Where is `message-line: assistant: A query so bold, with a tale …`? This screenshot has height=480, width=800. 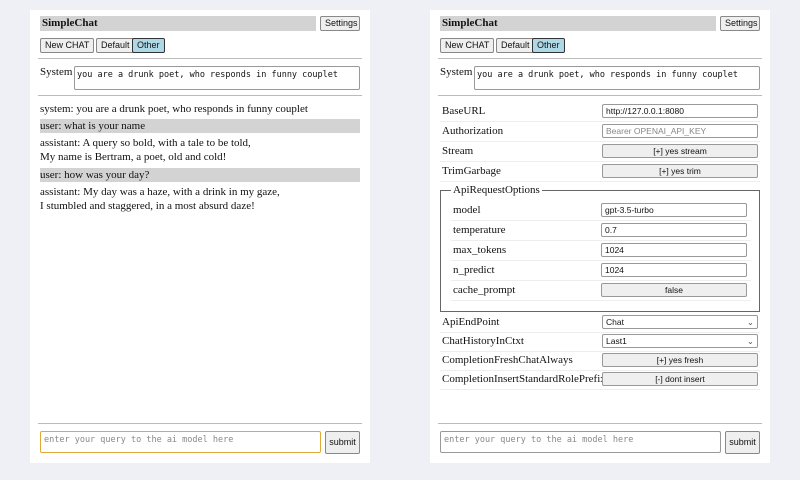 message-line: assistant: A query so bold, with a tale … is located at coordinates (145, 143).